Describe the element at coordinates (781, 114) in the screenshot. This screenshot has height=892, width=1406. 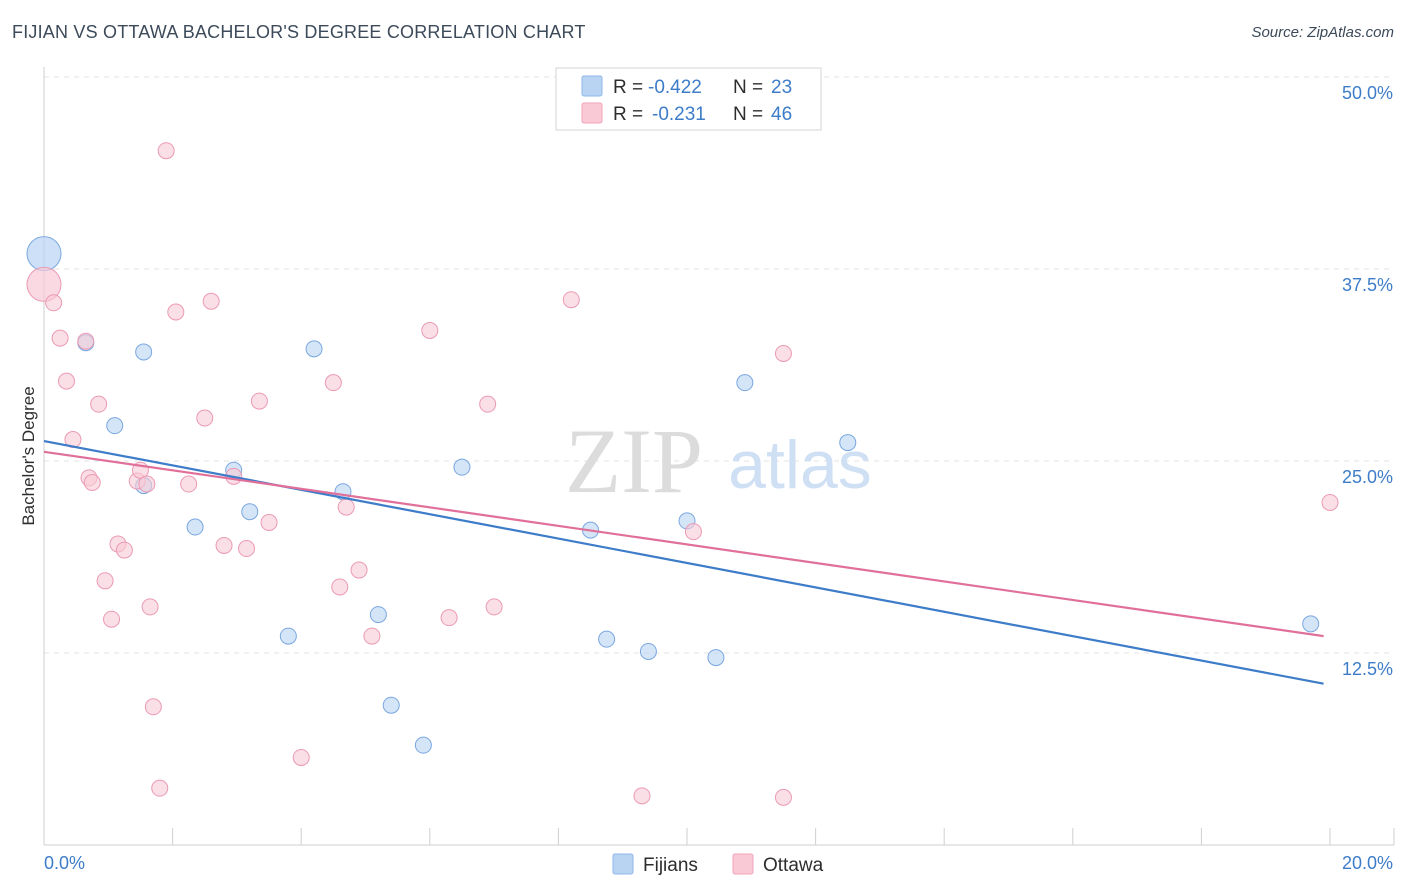
I see `legend-n-value-ottawa: 46` at that location.